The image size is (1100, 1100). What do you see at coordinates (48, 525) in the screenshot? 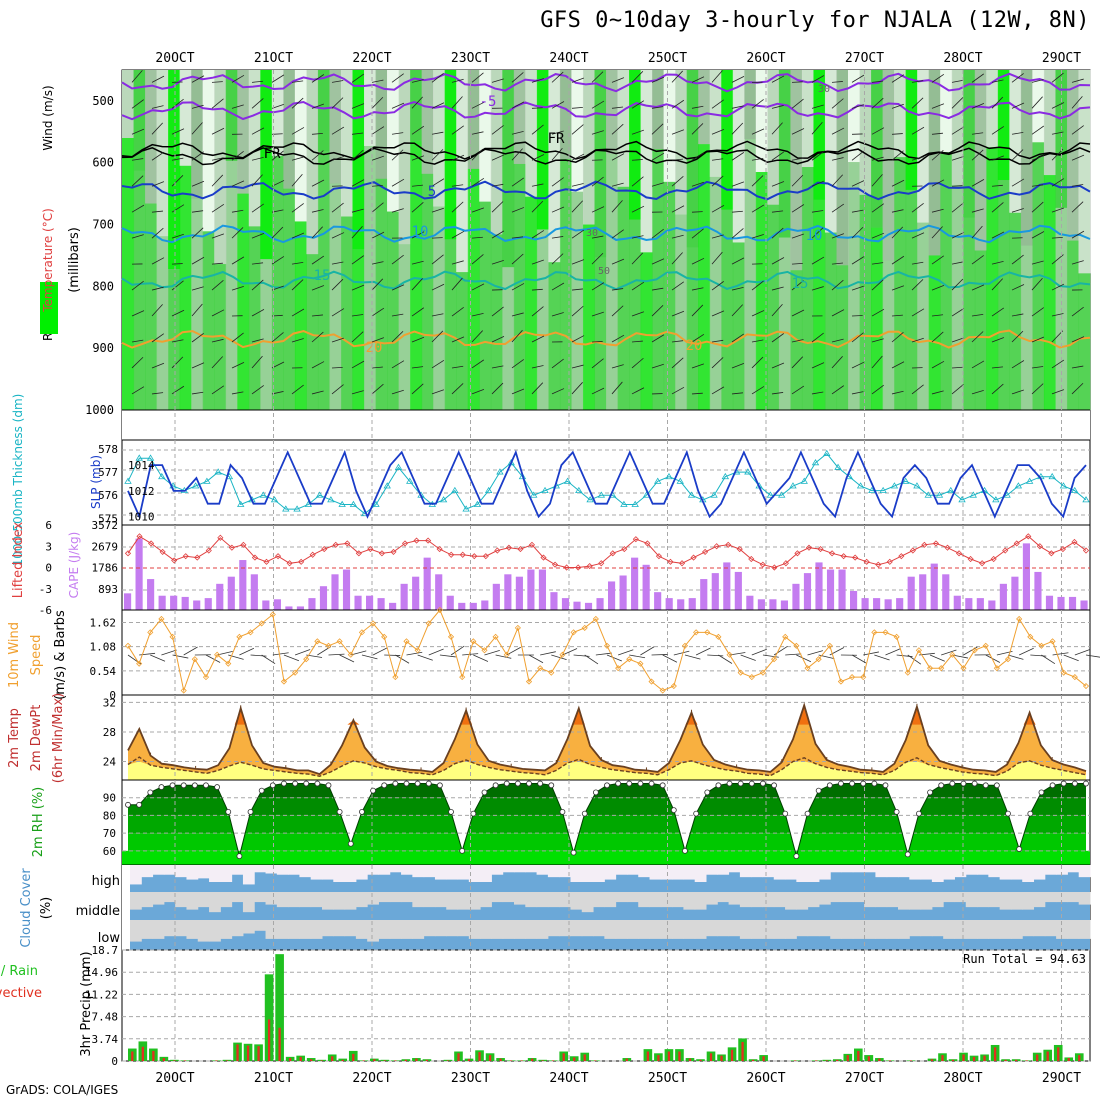
I see `lifted-tick-label: 6` at bounding box center [48, 525].